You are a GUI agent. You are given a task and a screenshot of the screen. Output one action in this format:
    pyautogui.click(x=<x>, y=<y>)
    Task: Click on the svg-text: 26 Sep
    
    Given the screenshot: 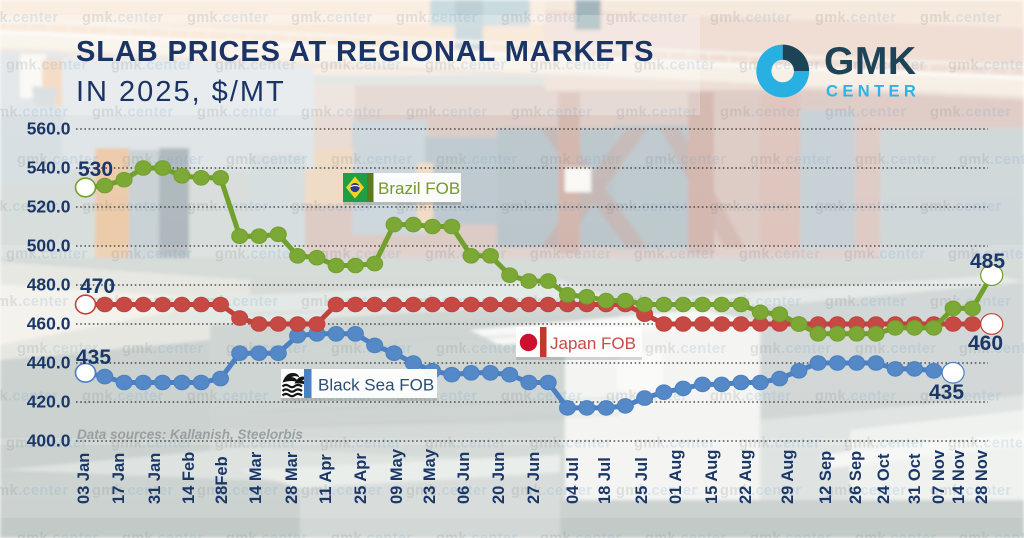 What is the action you would take?
    pyautogui.click(x=856, y=477)
    